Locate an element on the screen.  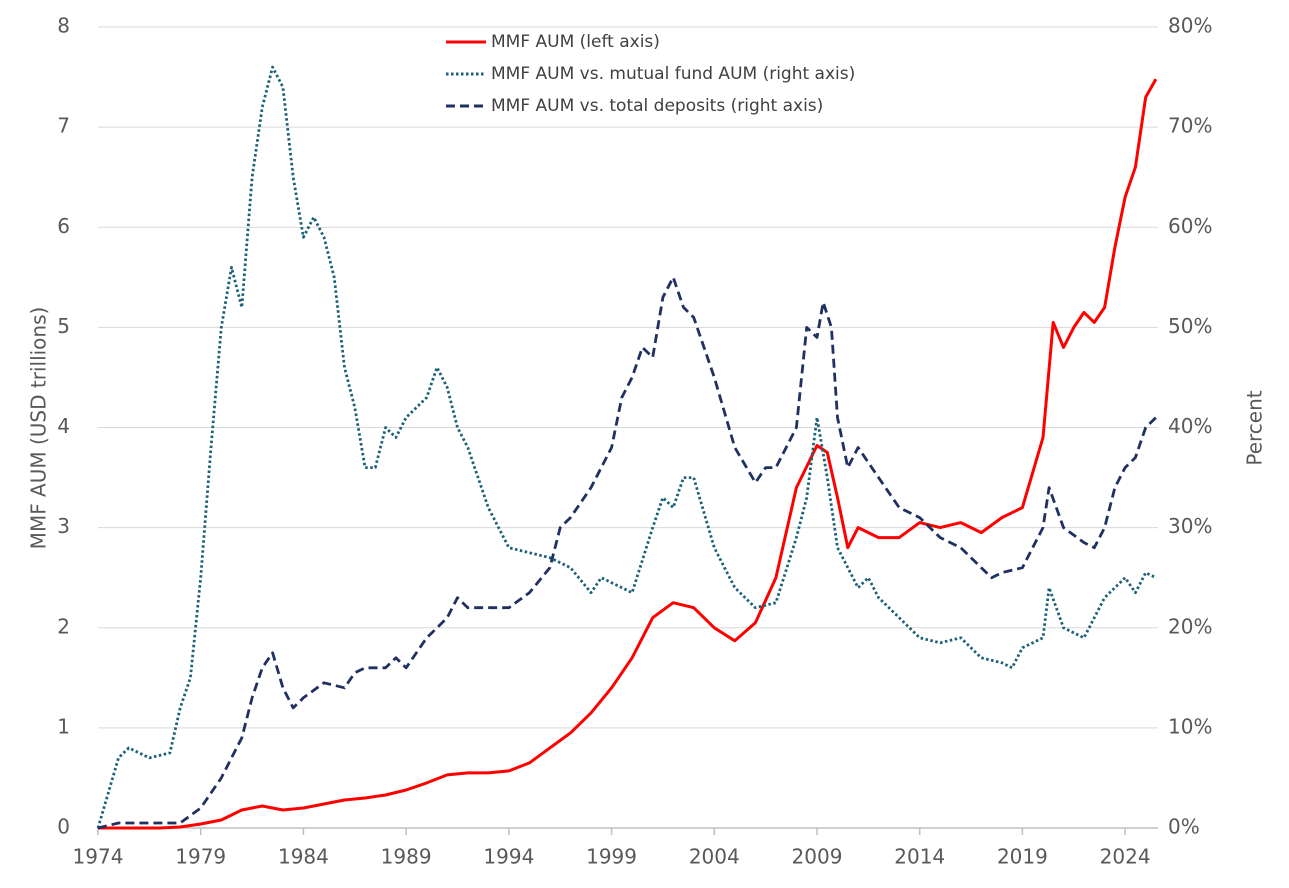
y2-tick-label: 70% is located at coordinates (1190, 126).